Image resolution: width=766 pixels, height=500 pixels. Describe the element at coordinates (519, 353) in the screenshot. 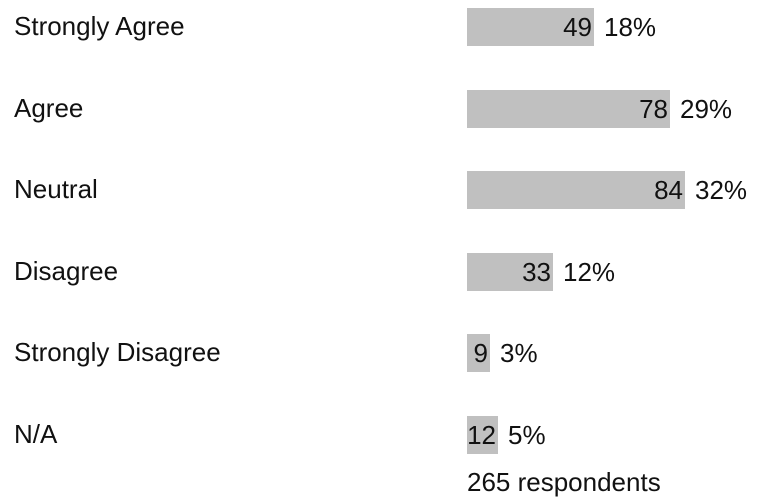

I see `bar-percent-label: 3%` at that location.